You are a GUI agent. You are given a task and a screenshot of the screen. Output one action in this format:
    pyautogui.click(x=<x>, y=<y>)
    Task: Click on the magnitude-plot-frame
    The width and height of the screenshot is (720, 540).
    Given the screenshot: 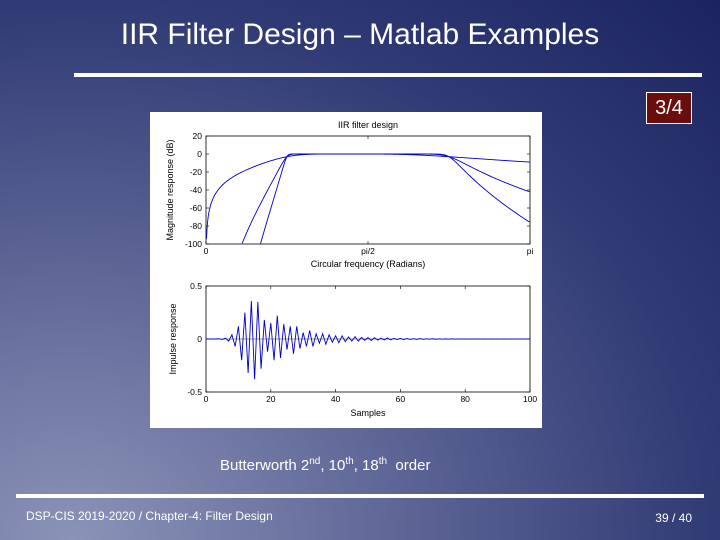 What is the action you would take?
    pyautogui.click(x=368, y=190)
    